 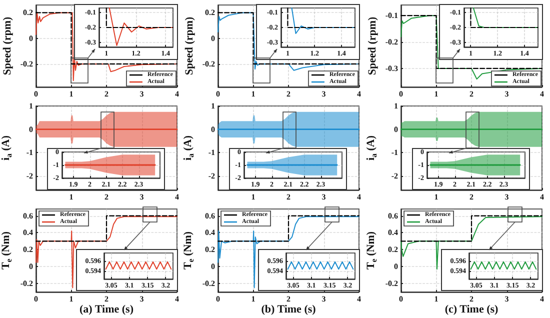 I want to click on x-axis-title: (b) Time (s), so click(x=288, y=310).